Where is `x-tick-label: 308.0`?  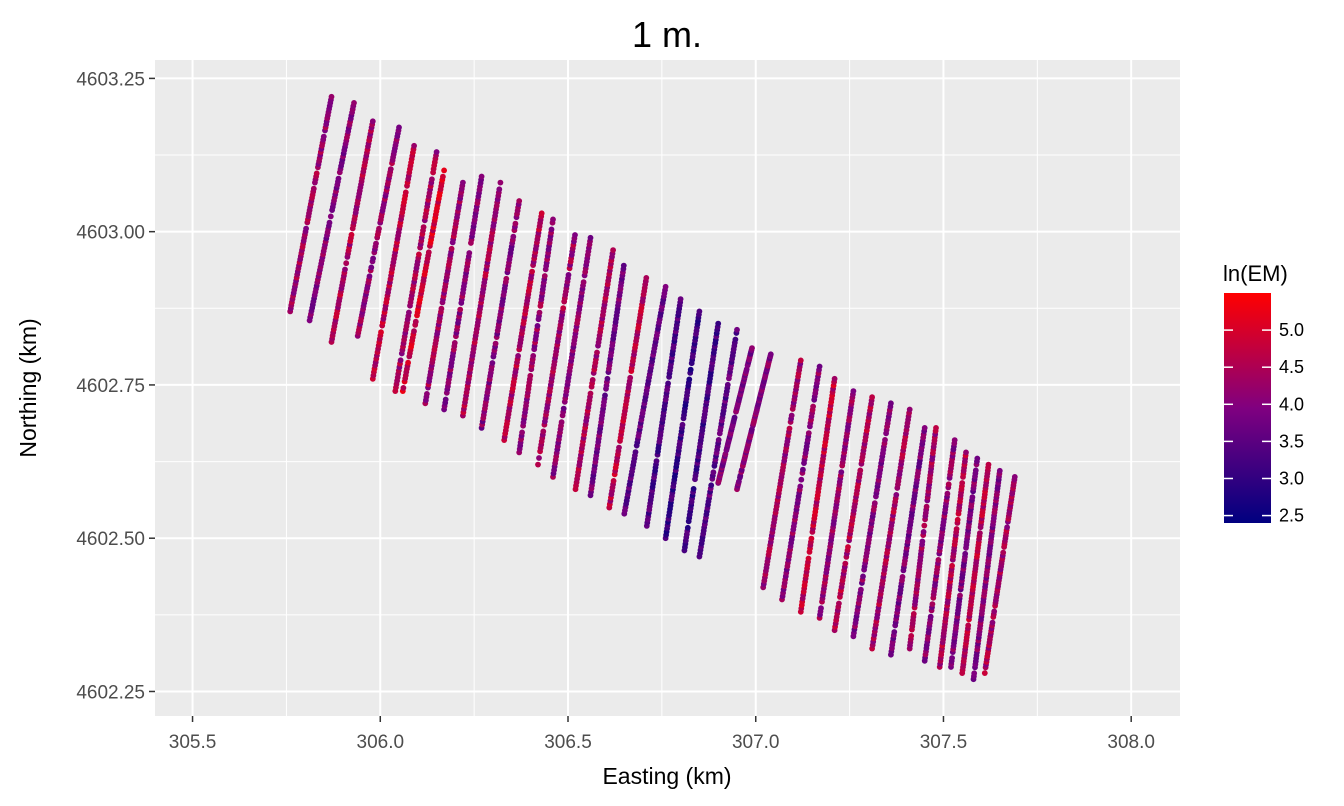 x-tick-label: 308.0 is located at coordinates (1131, 742).